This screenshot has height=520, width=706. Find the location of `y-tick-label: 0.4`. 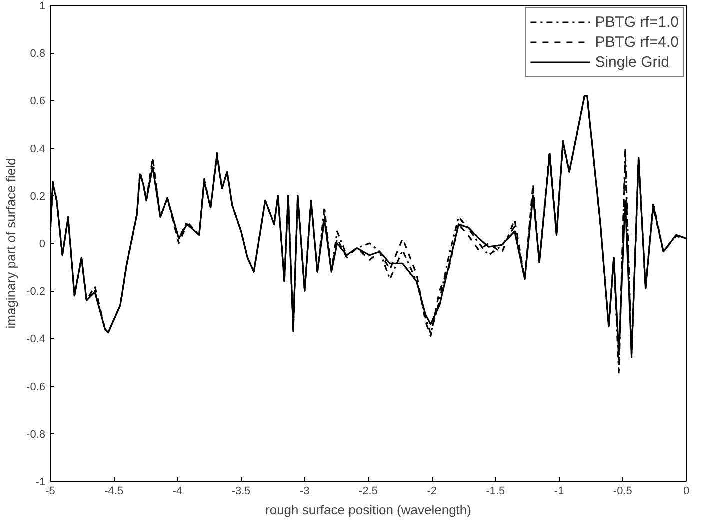

y-tick-label: 0.4 is located at coordinates (38, 149).